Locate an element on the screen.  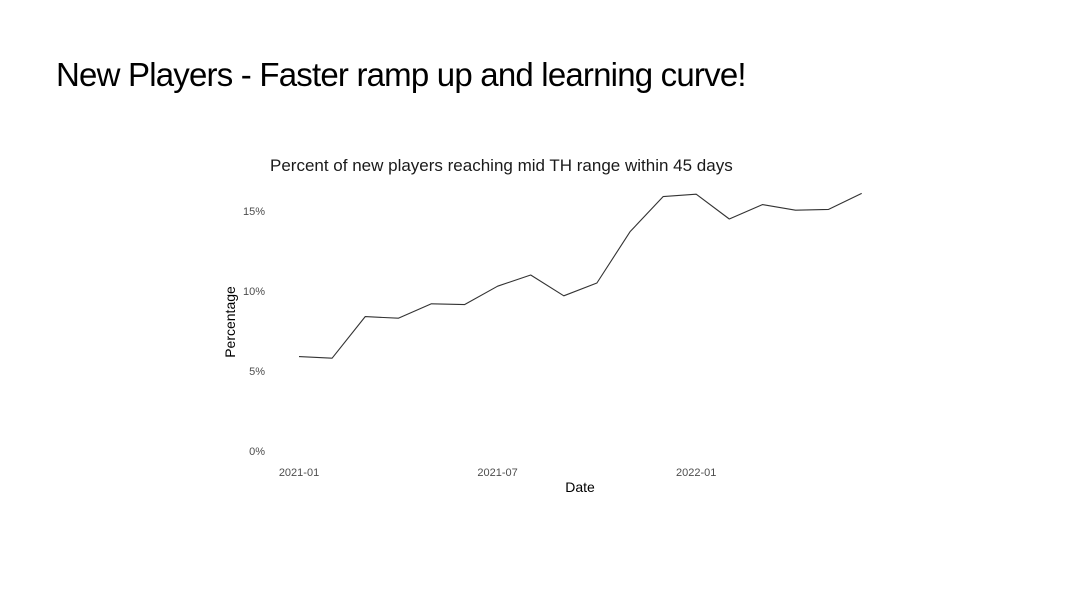
y-axis-ticks: 0% 5% 10% 15% is located at coordinates (254, 332).